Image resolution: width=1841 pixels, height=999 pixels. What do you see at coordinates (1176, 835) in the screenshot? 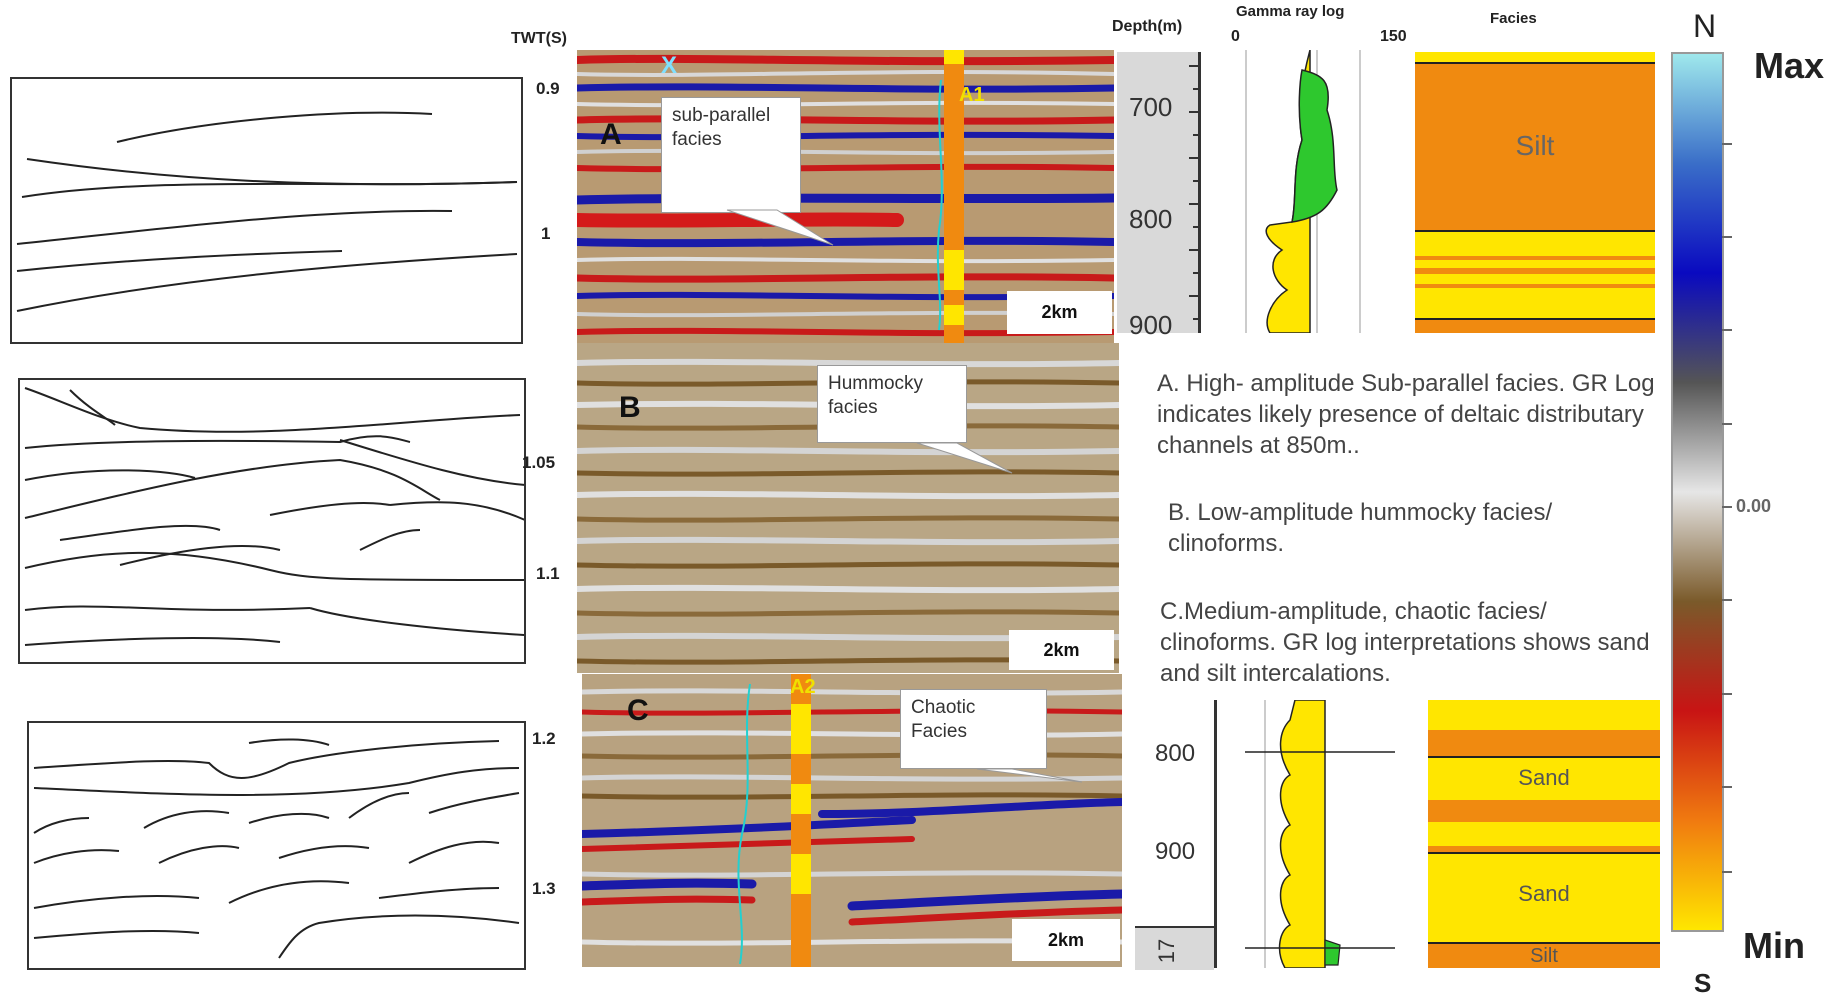
I see `depth-track-bottom: 800 900 17` at bounding box center [1176, 835].